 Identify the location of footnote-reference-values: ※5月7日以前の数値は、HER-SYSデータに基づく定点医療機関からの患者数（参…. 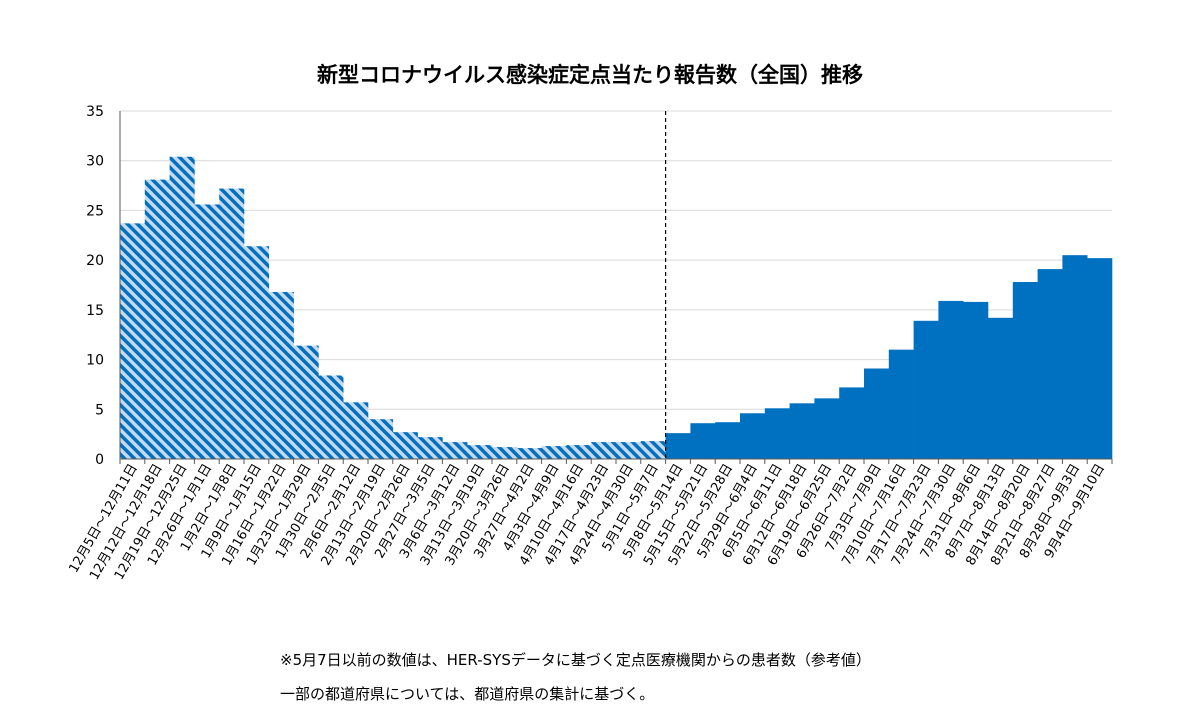
(575, 660).